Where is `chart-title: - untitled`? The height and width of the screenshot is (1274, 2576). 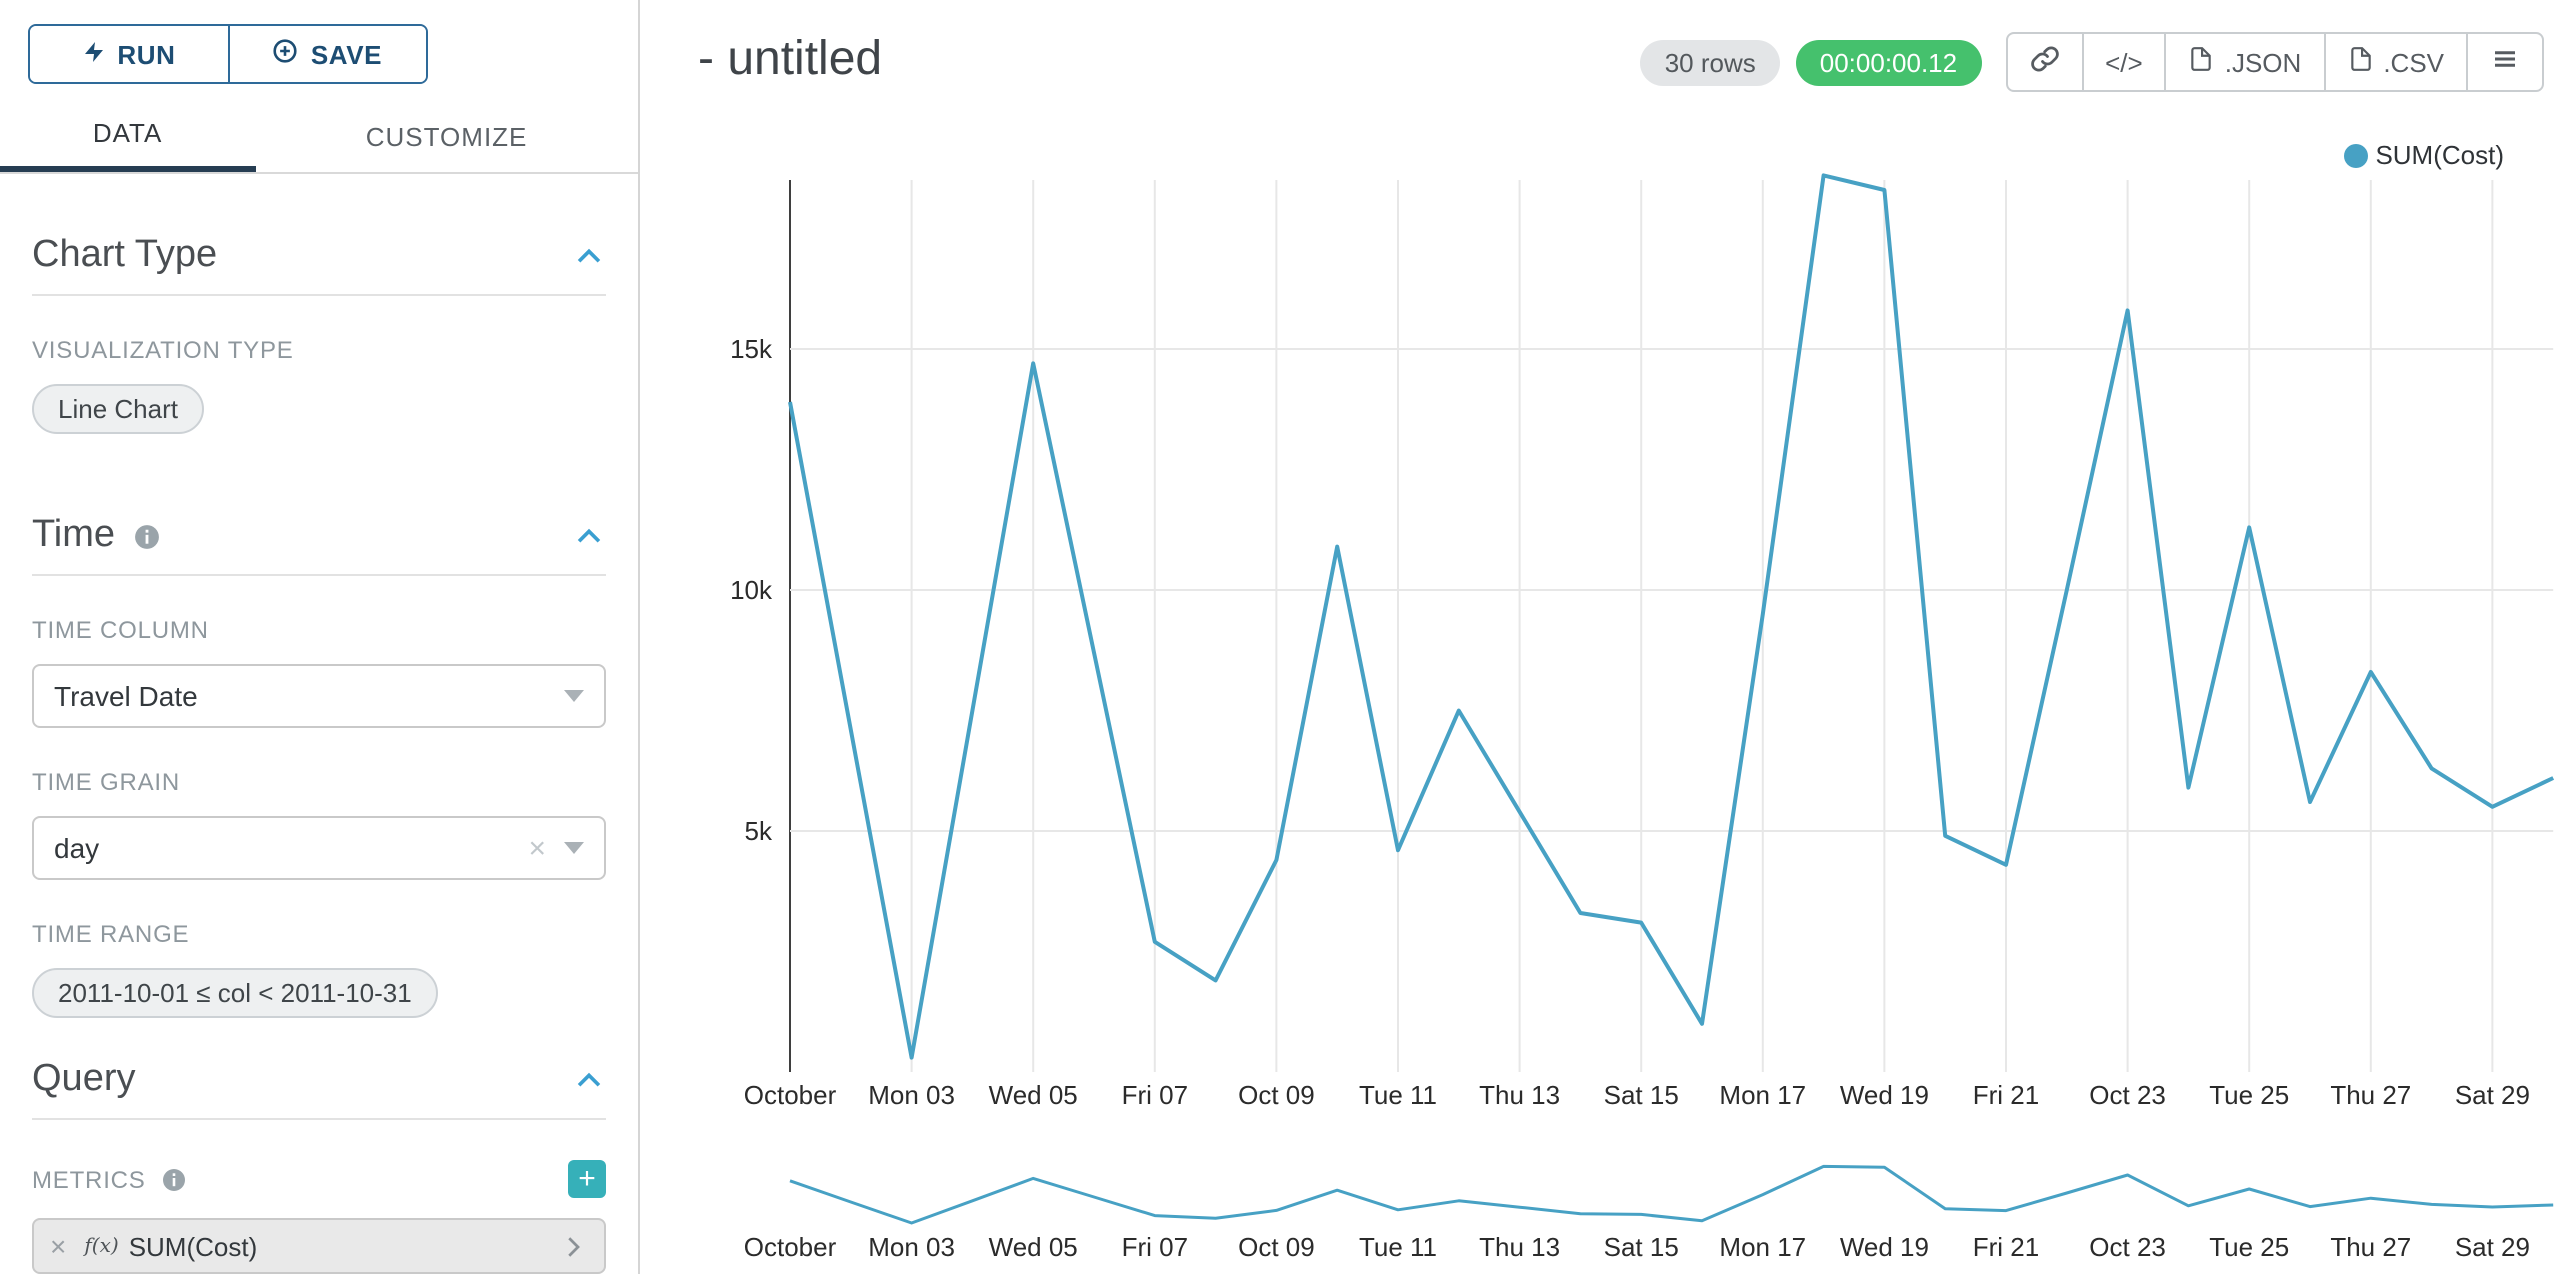
chart-title: - untitled is located at coordinates (790, 59).